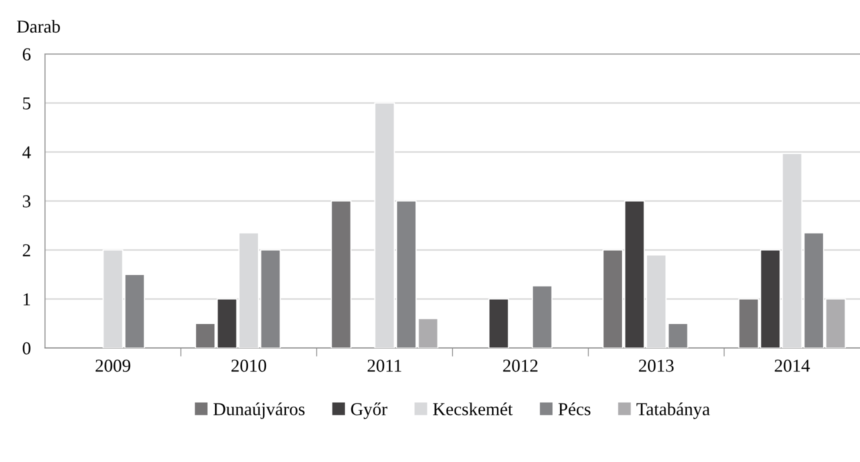 The image size is (860, 462). Describe the element at coordinates (792, 366) in the screenshot. I see `x-tick-label: 2014` at that location.